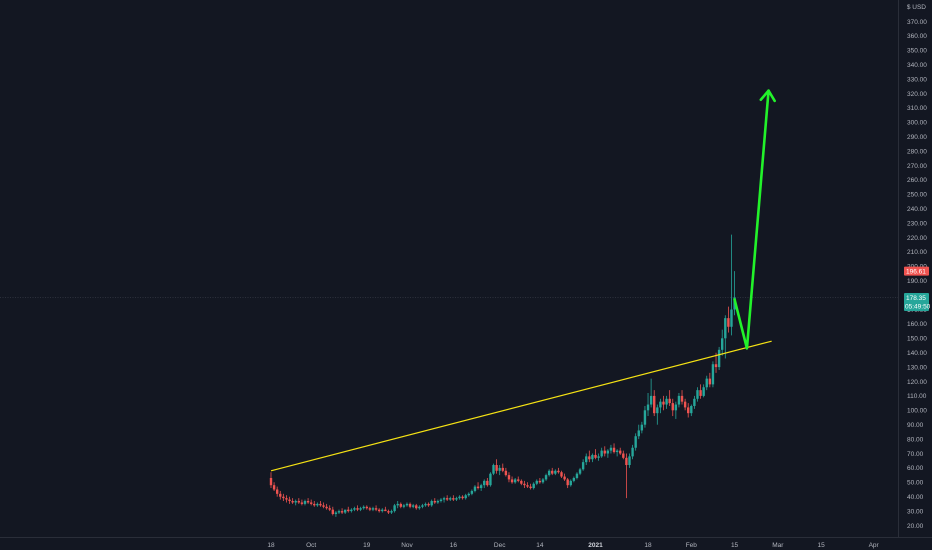 The image size is (932, 550). What do you see at coordinates (540, 545) in the screenshot?
I see `x-tick-label: 14` at bounding box center [540, 545].